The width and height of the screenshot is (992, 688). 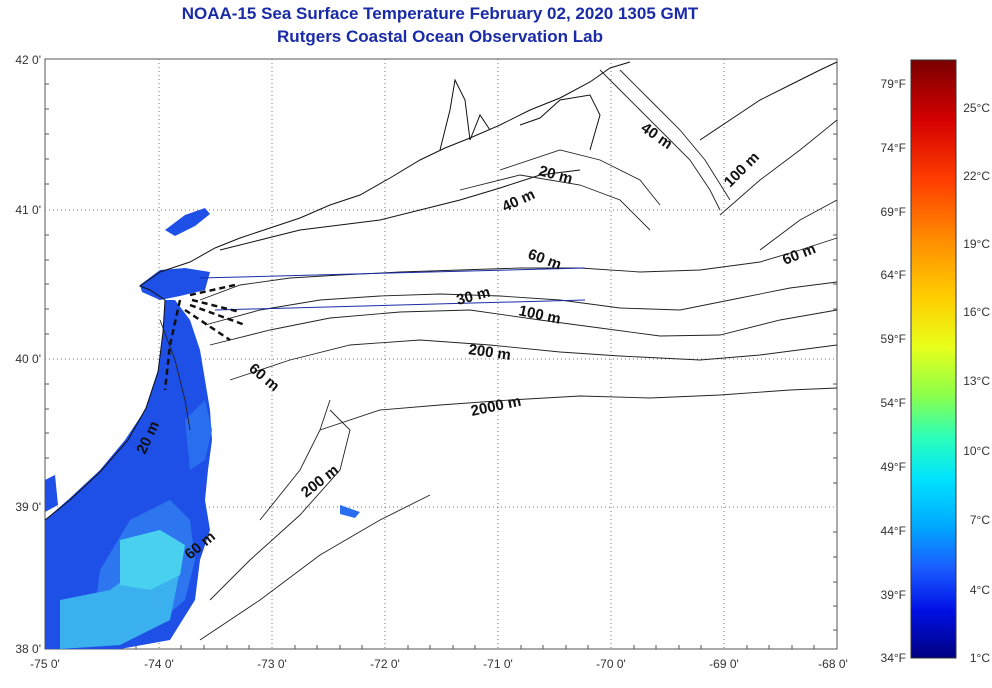 What do you see at coordinates (893, 339) in the screenshot?
I see `fahrenheit-tick: 59°F` at bounding box center [893, 339].